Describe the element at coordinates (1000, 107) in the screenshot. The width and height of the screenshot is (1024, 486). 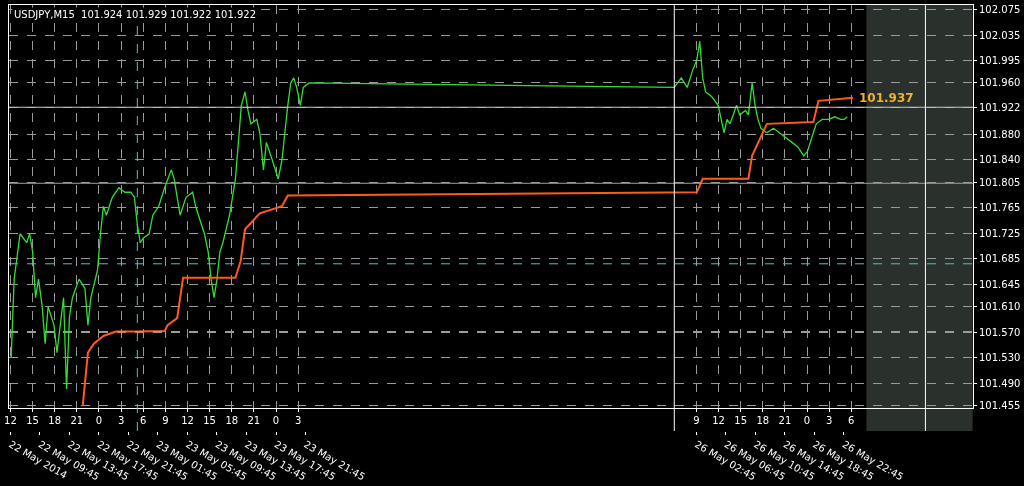
I see `y-tick-label: 101.922` at that location.